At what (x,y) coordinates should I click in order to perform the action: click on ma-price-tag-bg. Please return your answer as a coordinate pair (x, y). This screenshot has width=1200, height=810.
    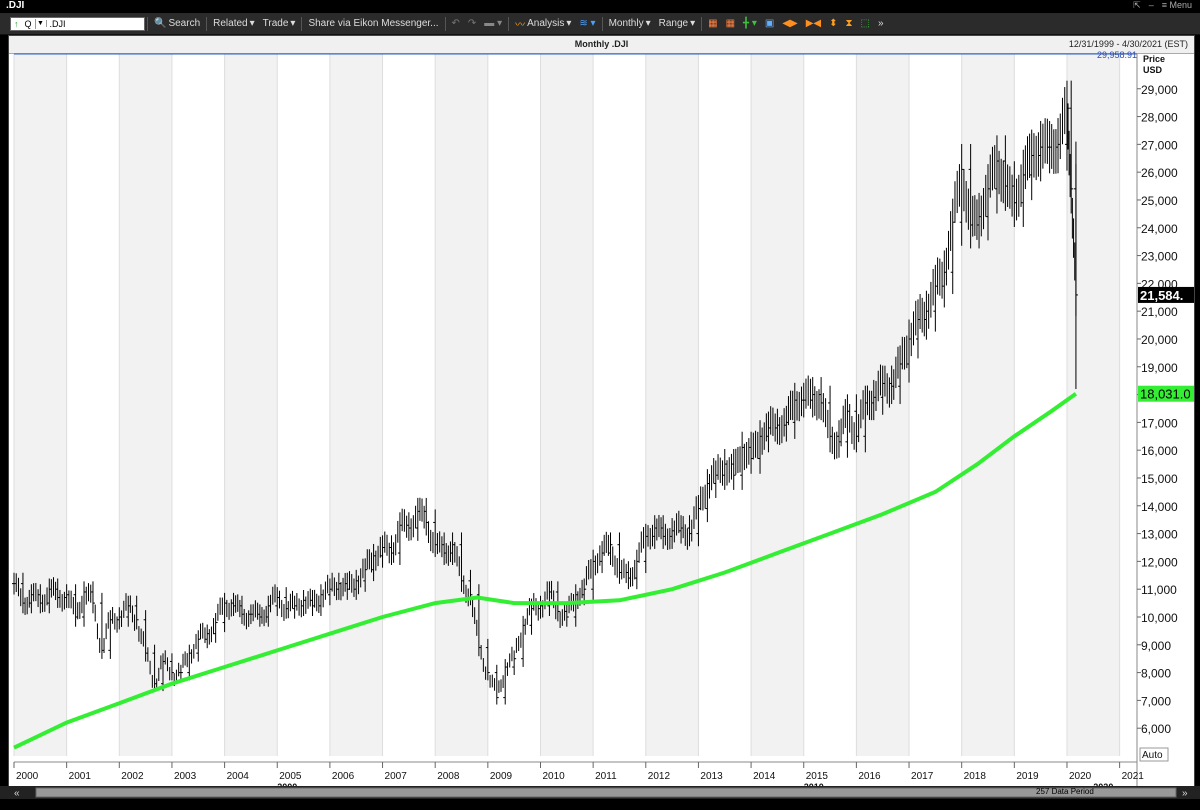
    Looking at the image, I should click on (1166, 393).